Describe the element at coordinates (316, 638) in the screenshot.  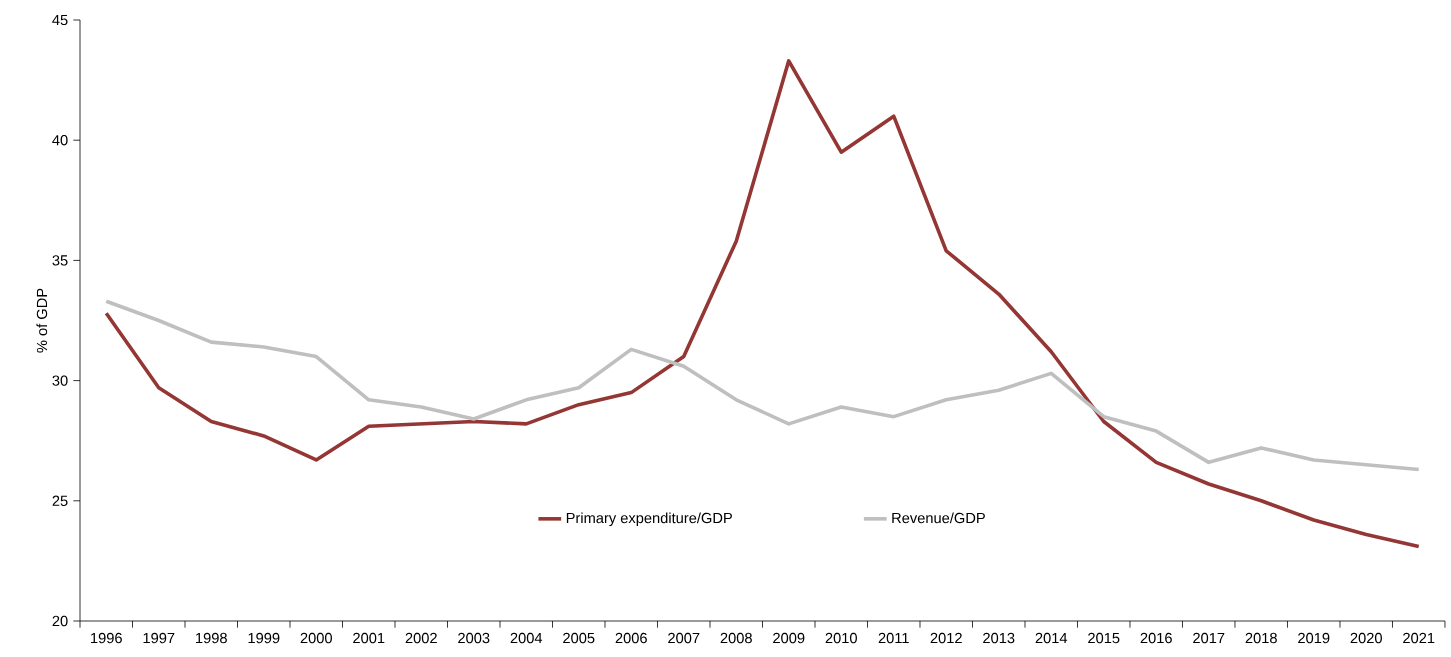
I see `x-tick-label: 2000` at that location.